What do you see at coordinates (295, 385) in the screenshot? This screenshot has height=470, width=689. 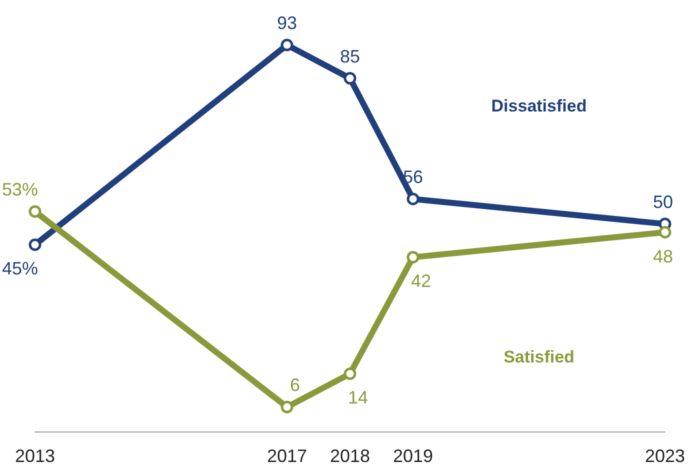 I see `data-label: 6` at bounding box center [295, 385].